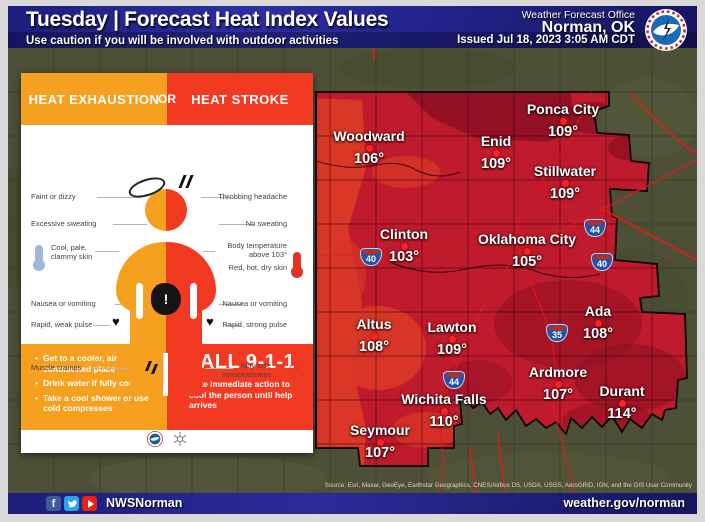 The height and width of the screenshot is (522, 705). What do you see at coordinates (166, 299) in the screenshot?
I see `stomach-icon: !` at bounding box center [166, 299].